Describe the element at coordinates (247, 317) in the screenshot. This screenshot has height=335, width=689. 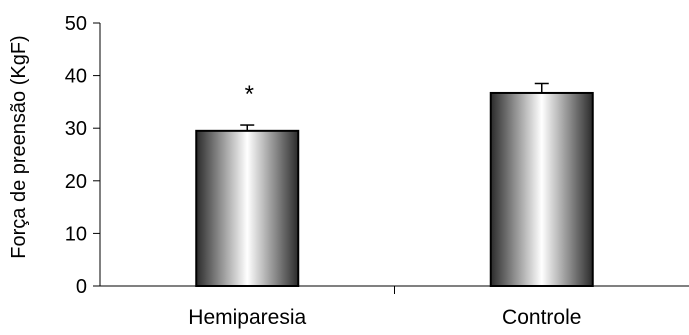
I see `category-label-hemiparesia: Hemiparesia` at that location.